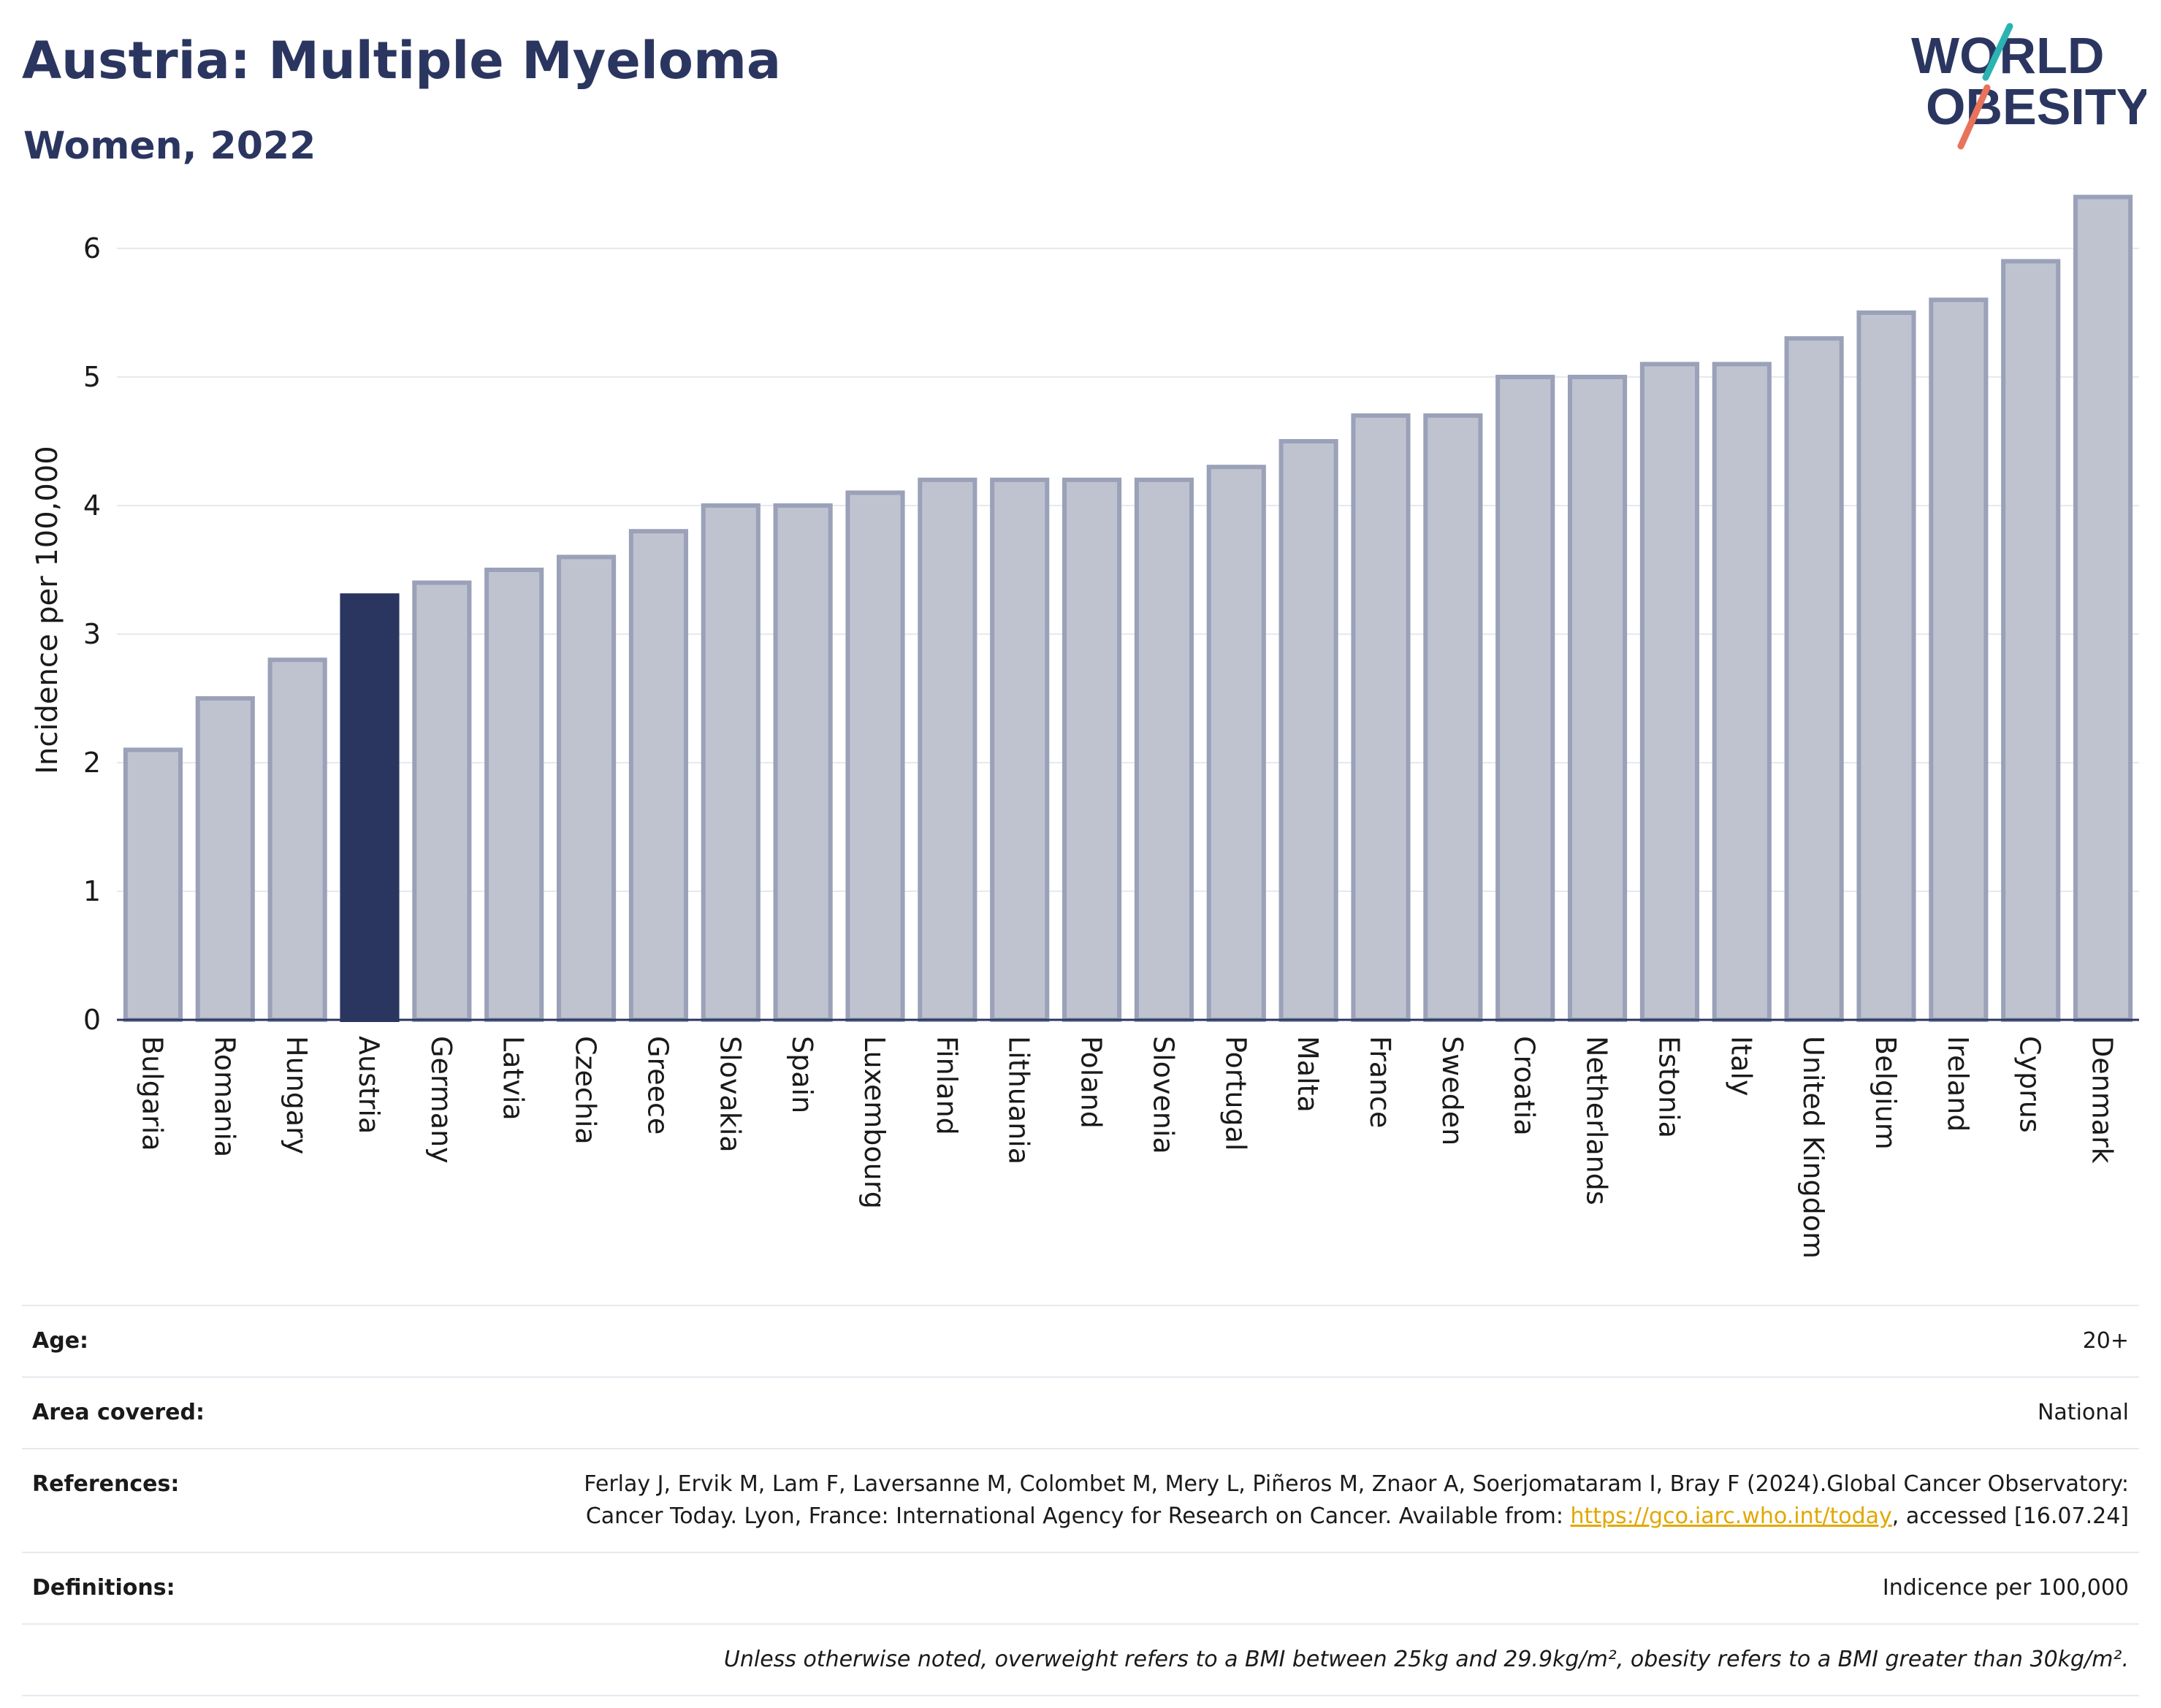  Describe the element at coordinates (92, 763) in the screenshot. I see `y-tick-label: 2` at that location.